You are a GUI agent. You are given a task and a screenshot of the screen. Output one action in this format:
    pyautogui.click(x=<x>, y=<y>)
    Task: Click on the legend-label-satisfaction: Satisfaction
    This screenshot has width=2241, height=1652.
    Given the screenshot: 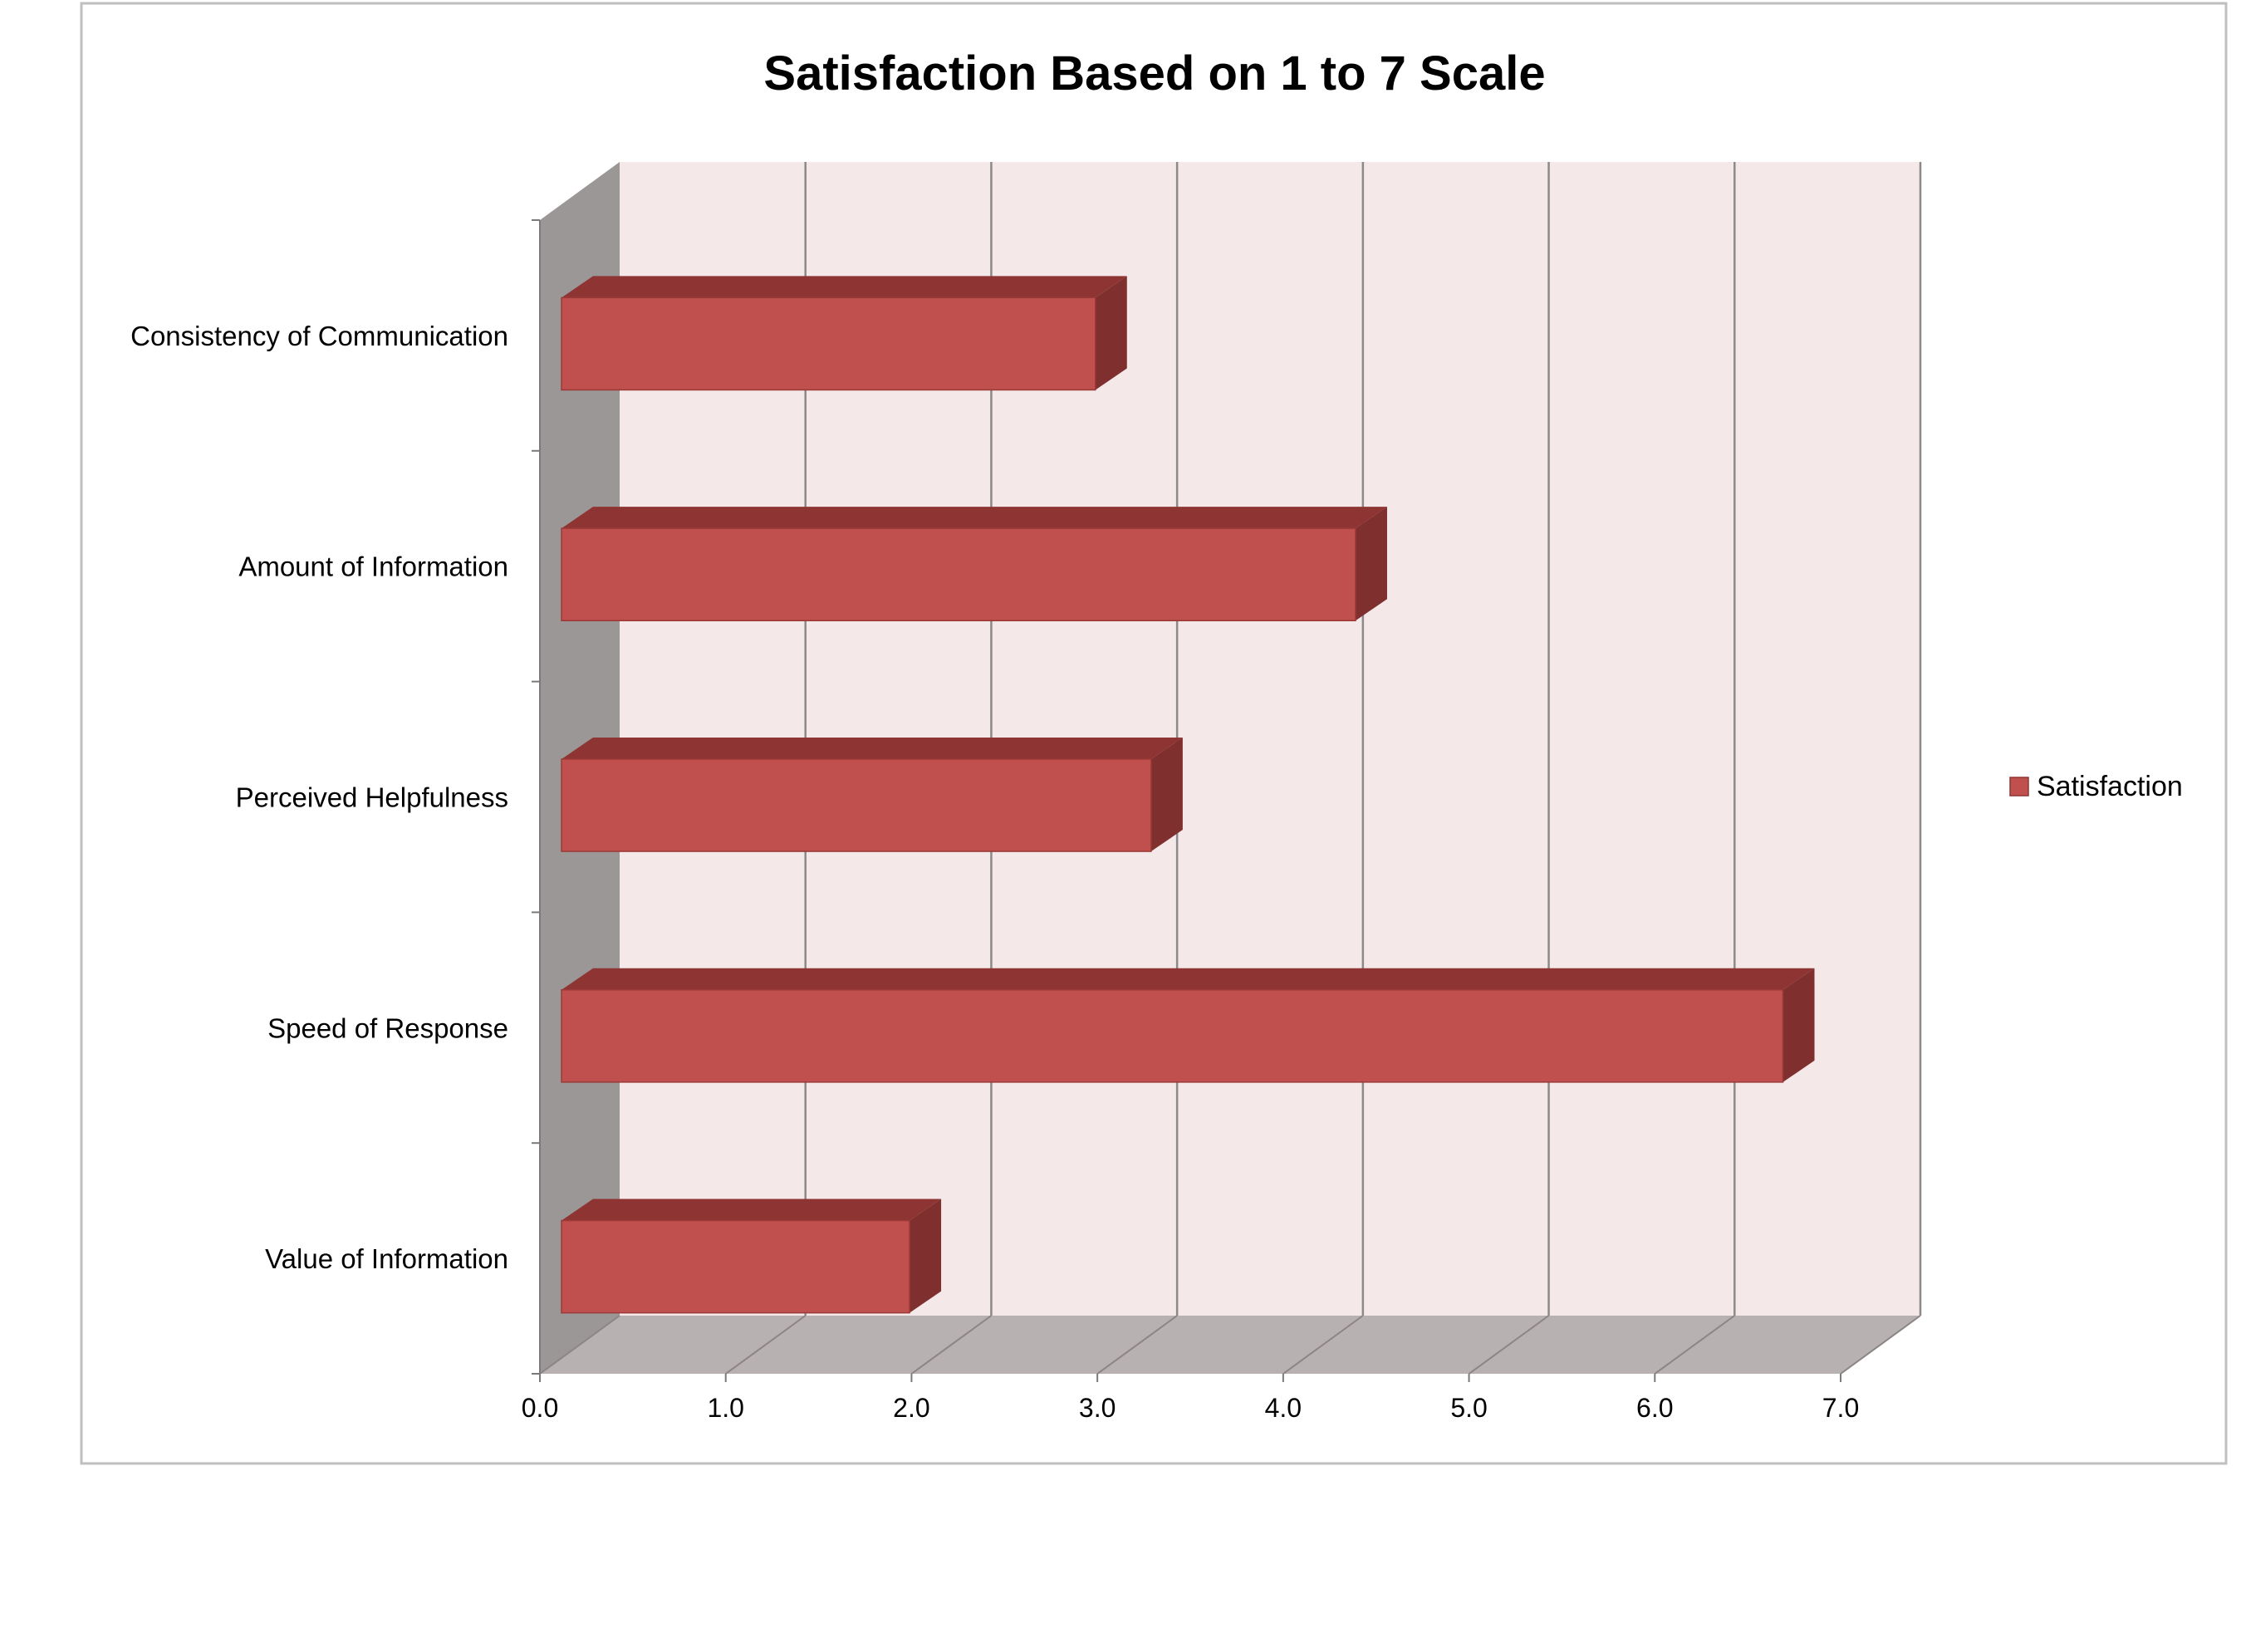 What is the action you would take?
    pyautogui.click(x=2110, y=786)
    